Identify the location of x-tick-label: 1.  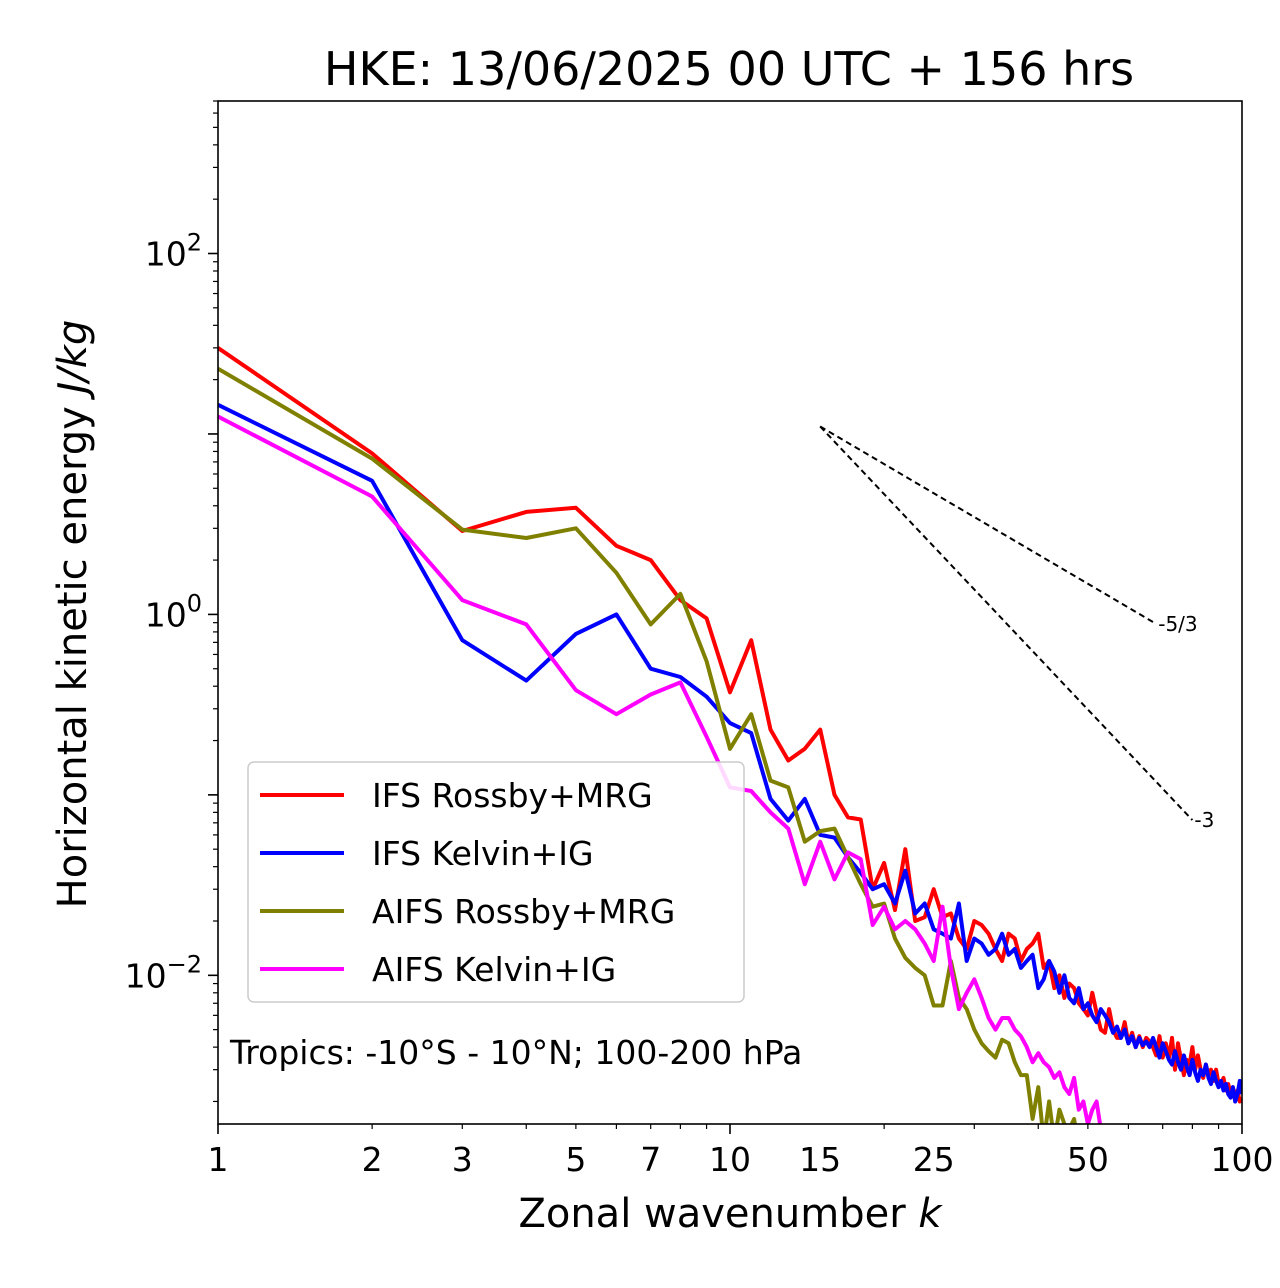
(218, 1159).